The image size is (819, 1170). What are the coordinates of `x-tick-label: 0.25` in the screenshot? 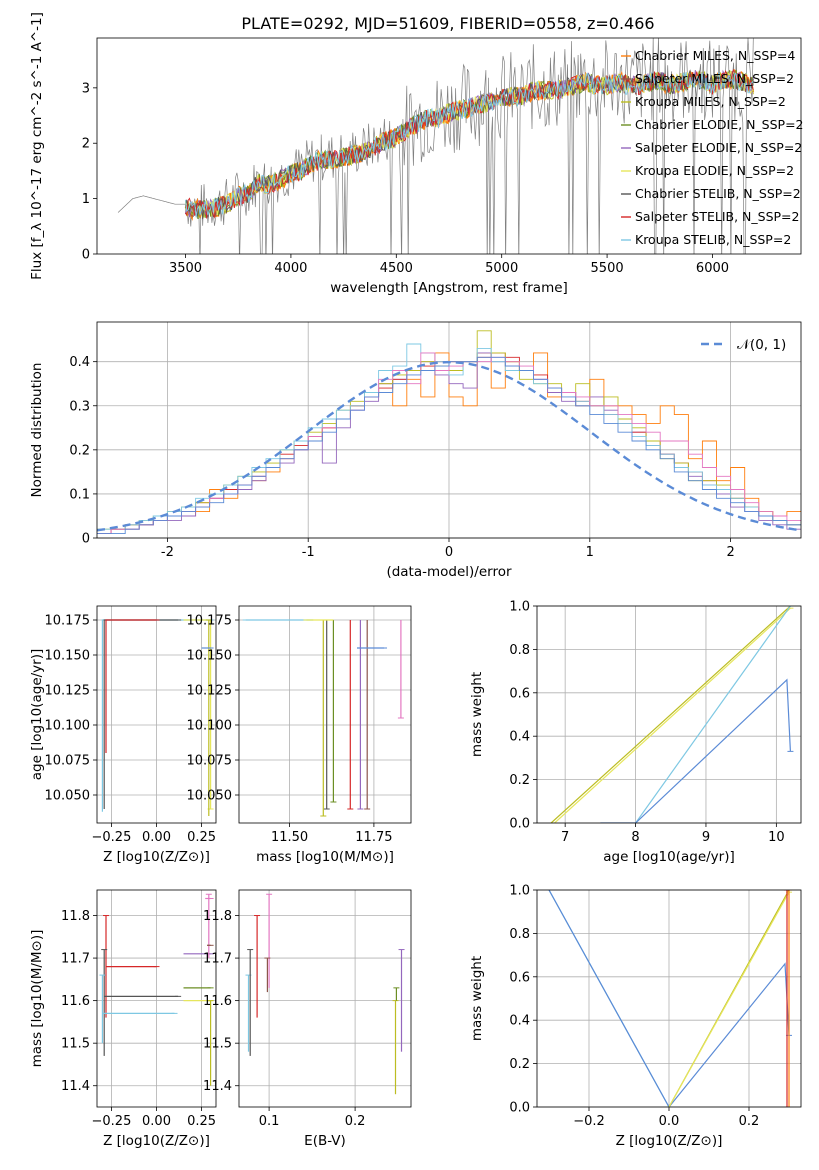 It's located at (201, 1121).